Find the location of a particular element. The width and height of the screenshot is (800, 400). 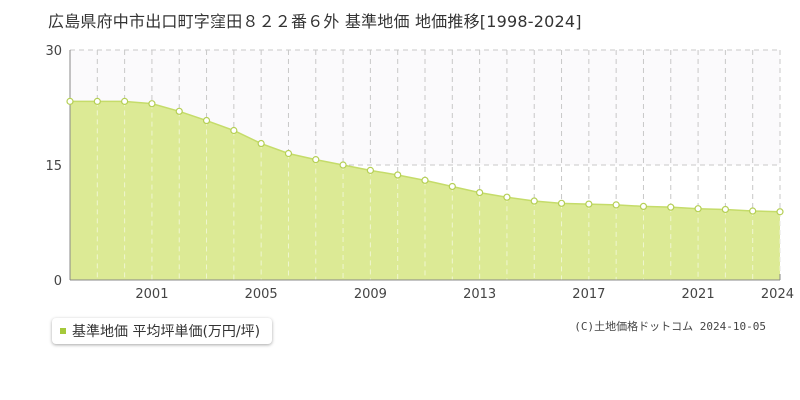

data-point-2005 is located at coordinates (261, 143).